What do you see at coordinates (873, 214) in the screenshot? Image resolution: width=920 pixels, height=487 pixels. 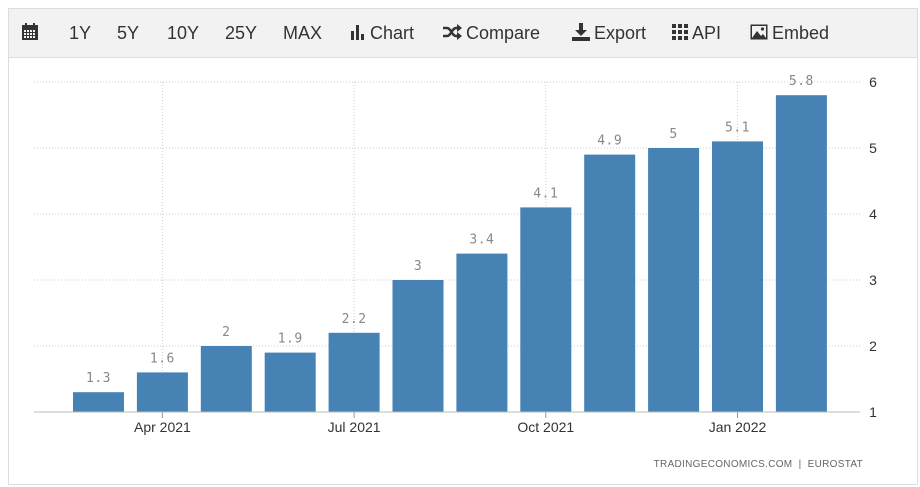 I see `y-tick-label: 4` at bounding box center [873, 214].